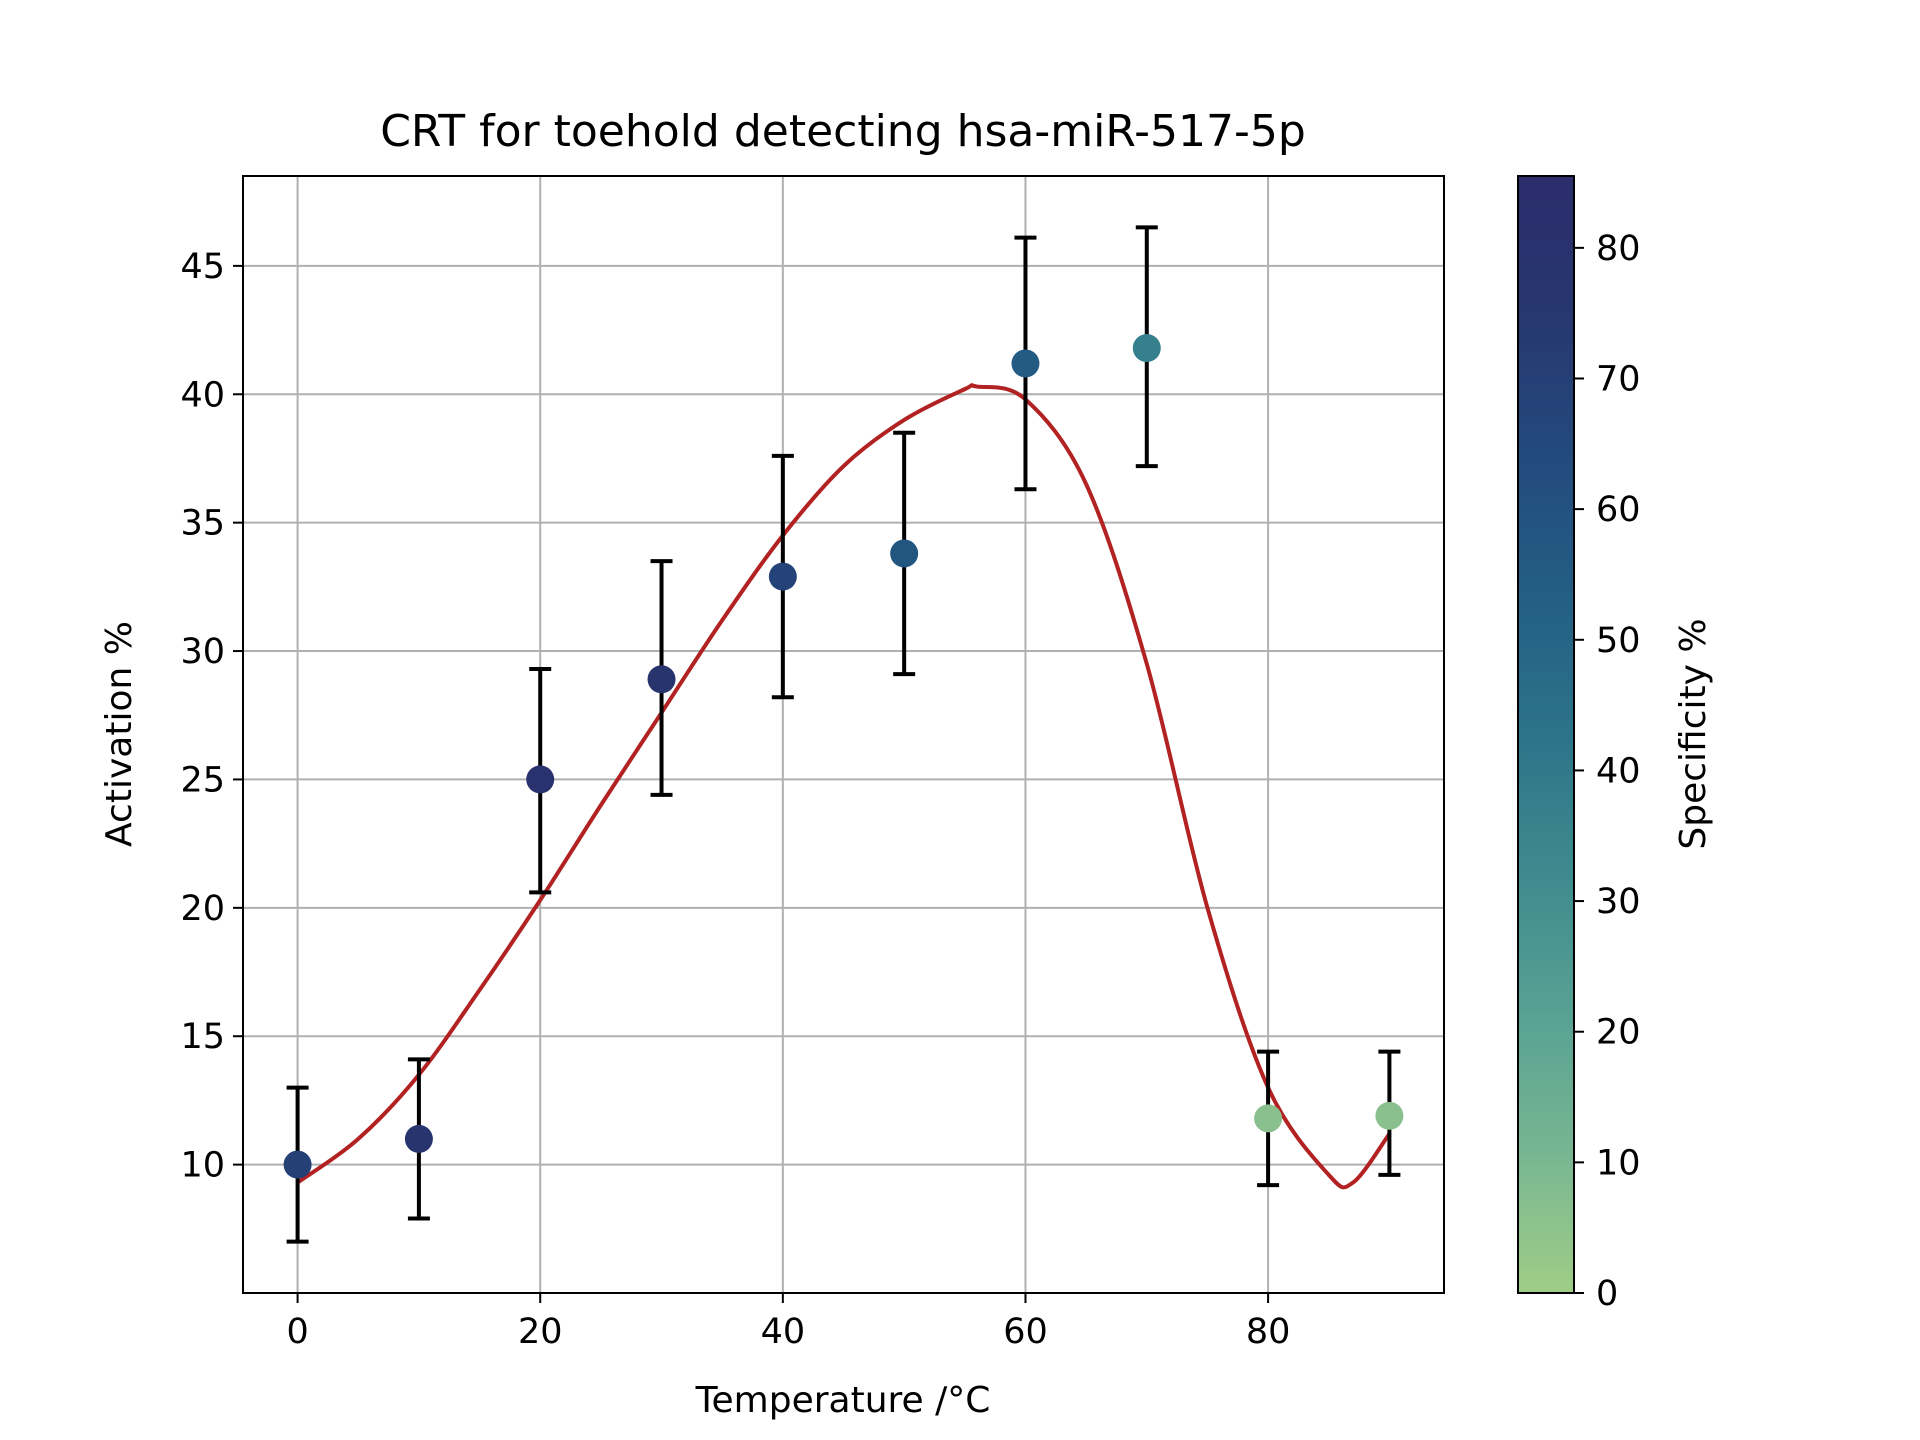 This screenshot has height=1440, width=1920. I want to click on y-tick-label: 45, so click(202, 267).